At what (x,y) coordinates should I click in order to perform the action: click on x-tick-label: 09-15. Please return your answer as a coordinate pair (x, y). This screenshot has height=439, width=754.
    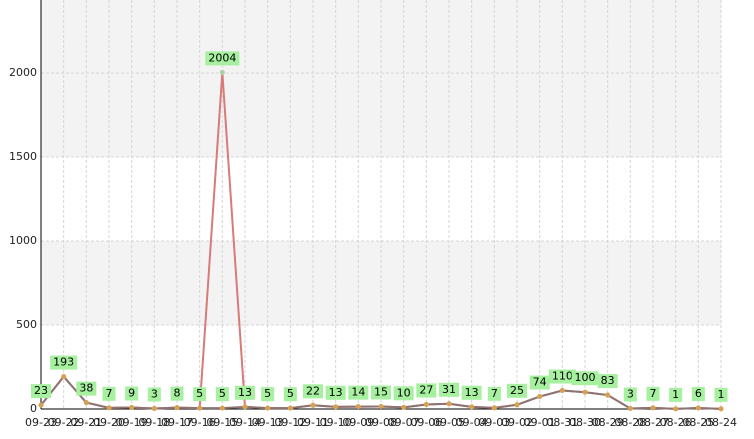
    Looking at the image, I should click on (222, 422).